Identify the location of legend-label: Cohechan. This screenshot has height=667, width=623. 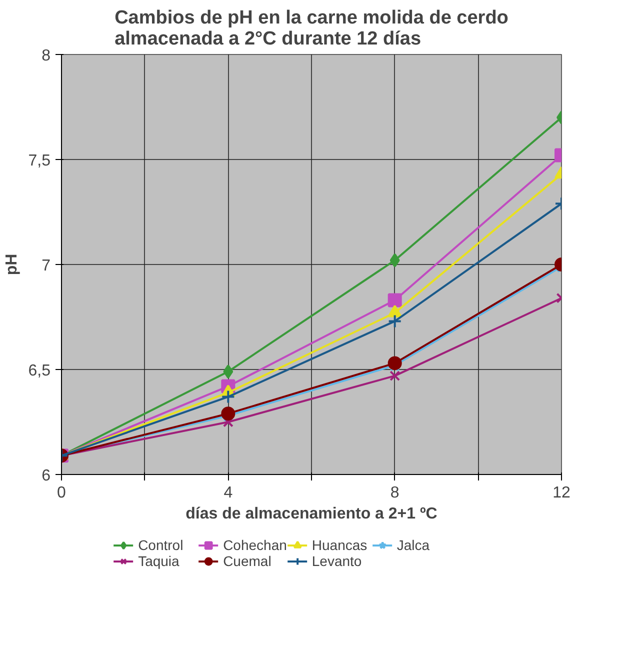
(255, 545).